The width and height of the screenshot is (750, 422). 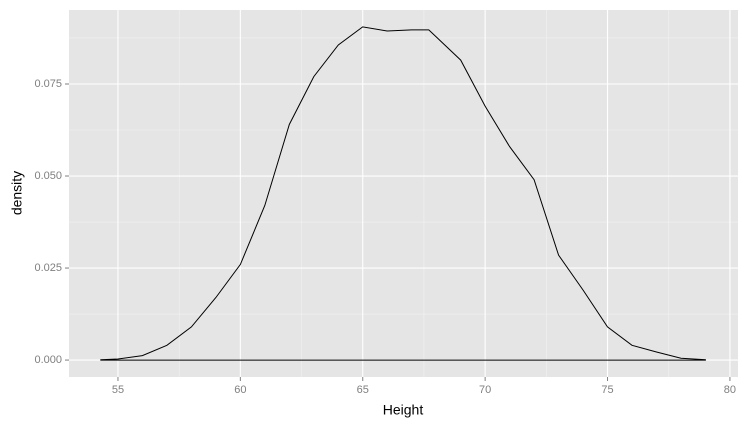 I want to click on x-tick-label: 65, so click(x=363, y=390).